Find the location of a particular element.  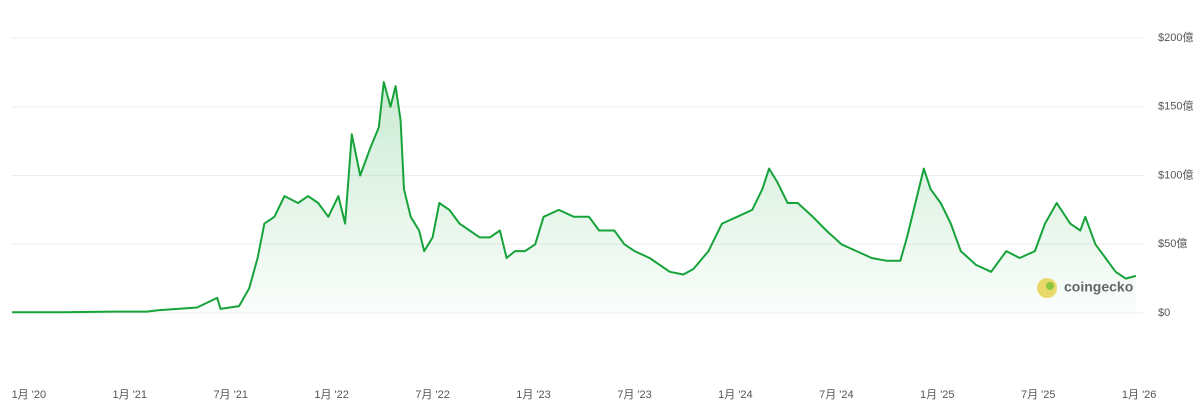

x-tick-label: 7月 '21 is located at coordinates (230, 395).